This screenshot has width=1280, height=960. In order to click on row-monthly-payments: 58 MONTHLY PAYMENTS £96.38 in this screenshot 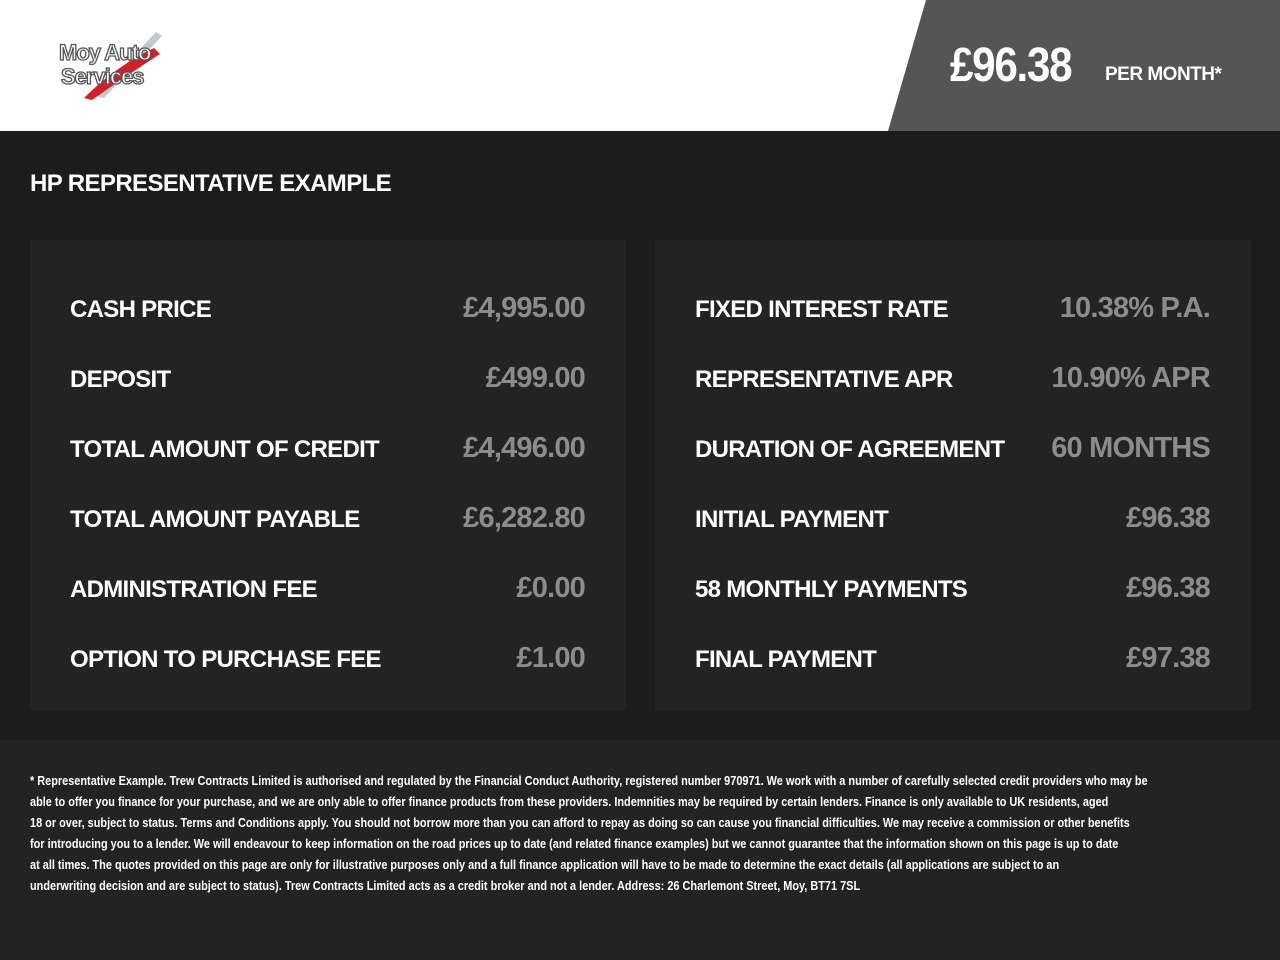, I will do `click(953, 590)`.